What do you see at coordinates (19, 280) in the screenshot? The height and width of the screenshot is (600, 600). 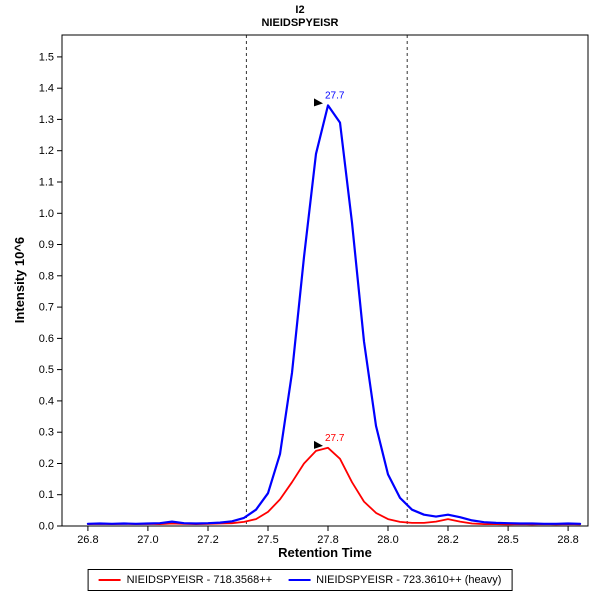 I see `y-axis-label: Intensity 10^6` at bounding box center [19, 280].